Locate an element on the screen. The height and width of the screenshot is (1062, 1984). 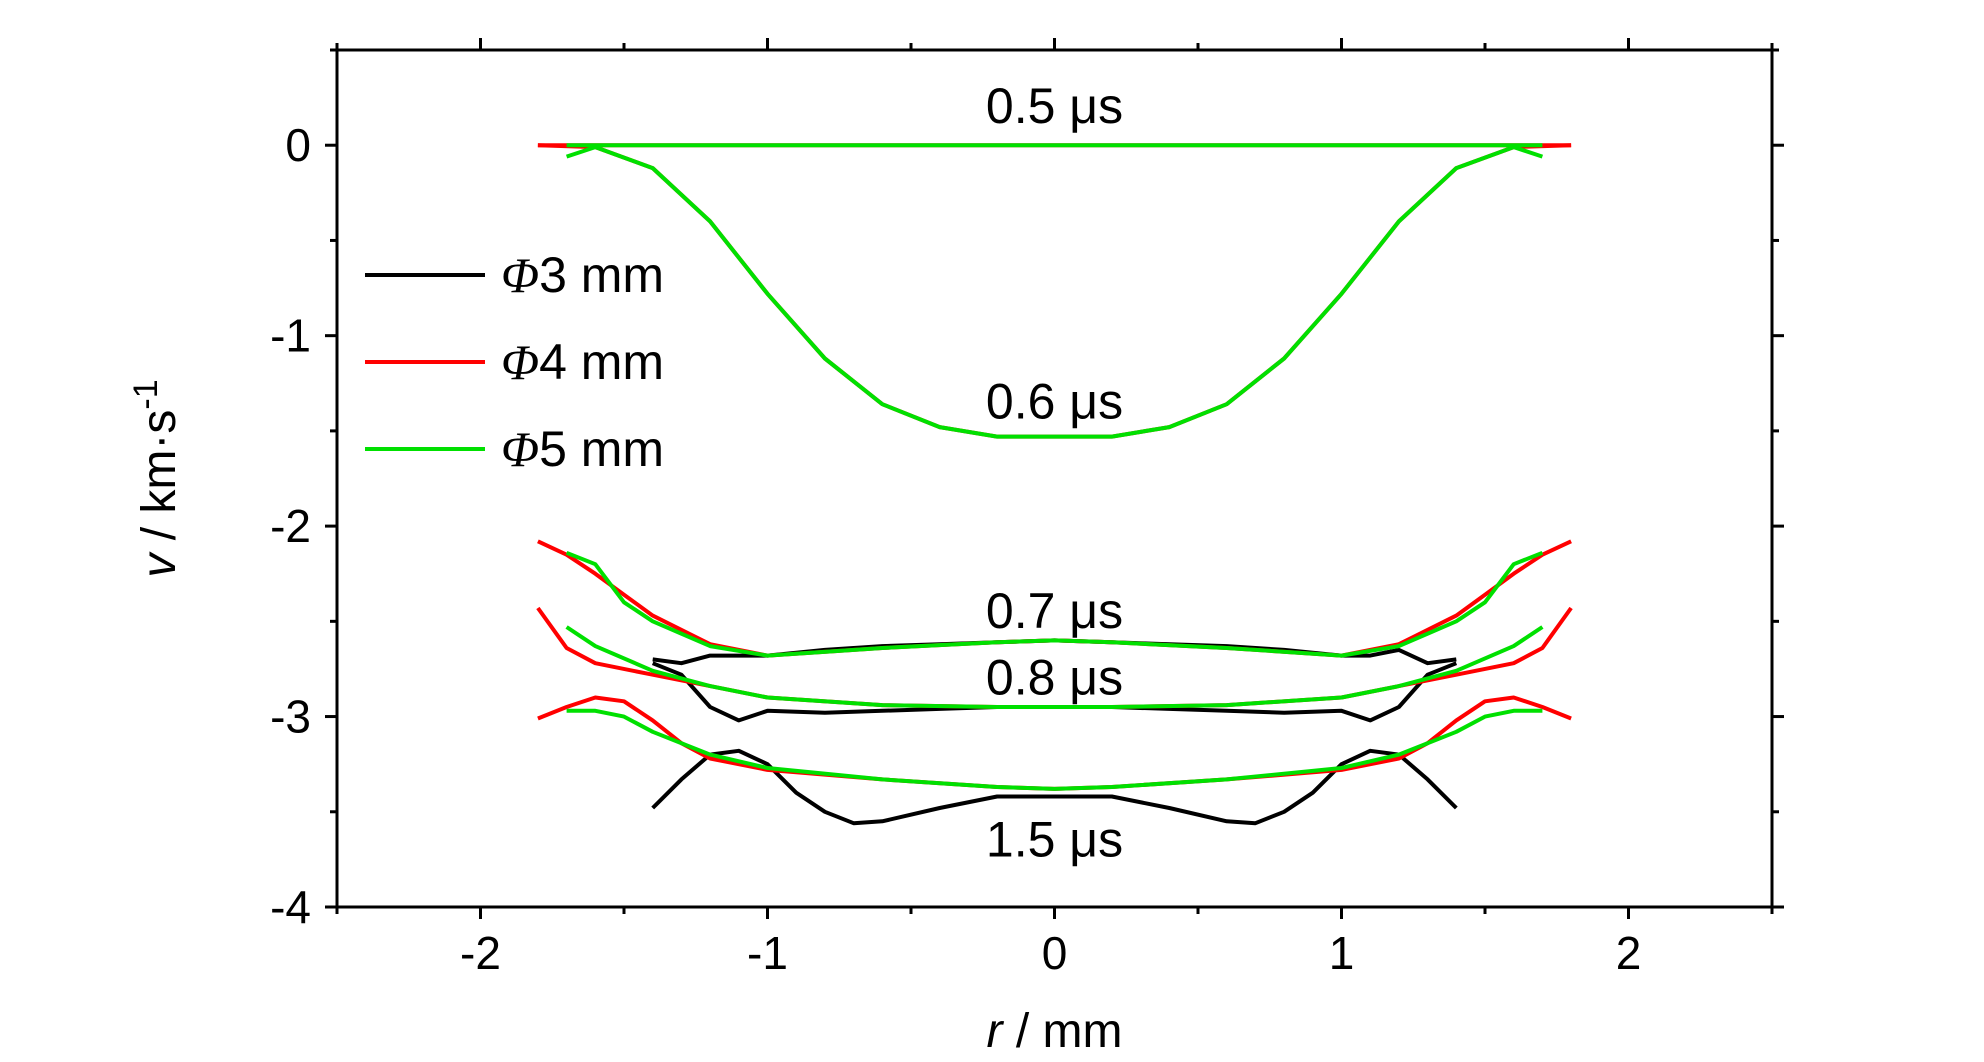
y-tick-label: 0 is located at coordinates (298, 145).